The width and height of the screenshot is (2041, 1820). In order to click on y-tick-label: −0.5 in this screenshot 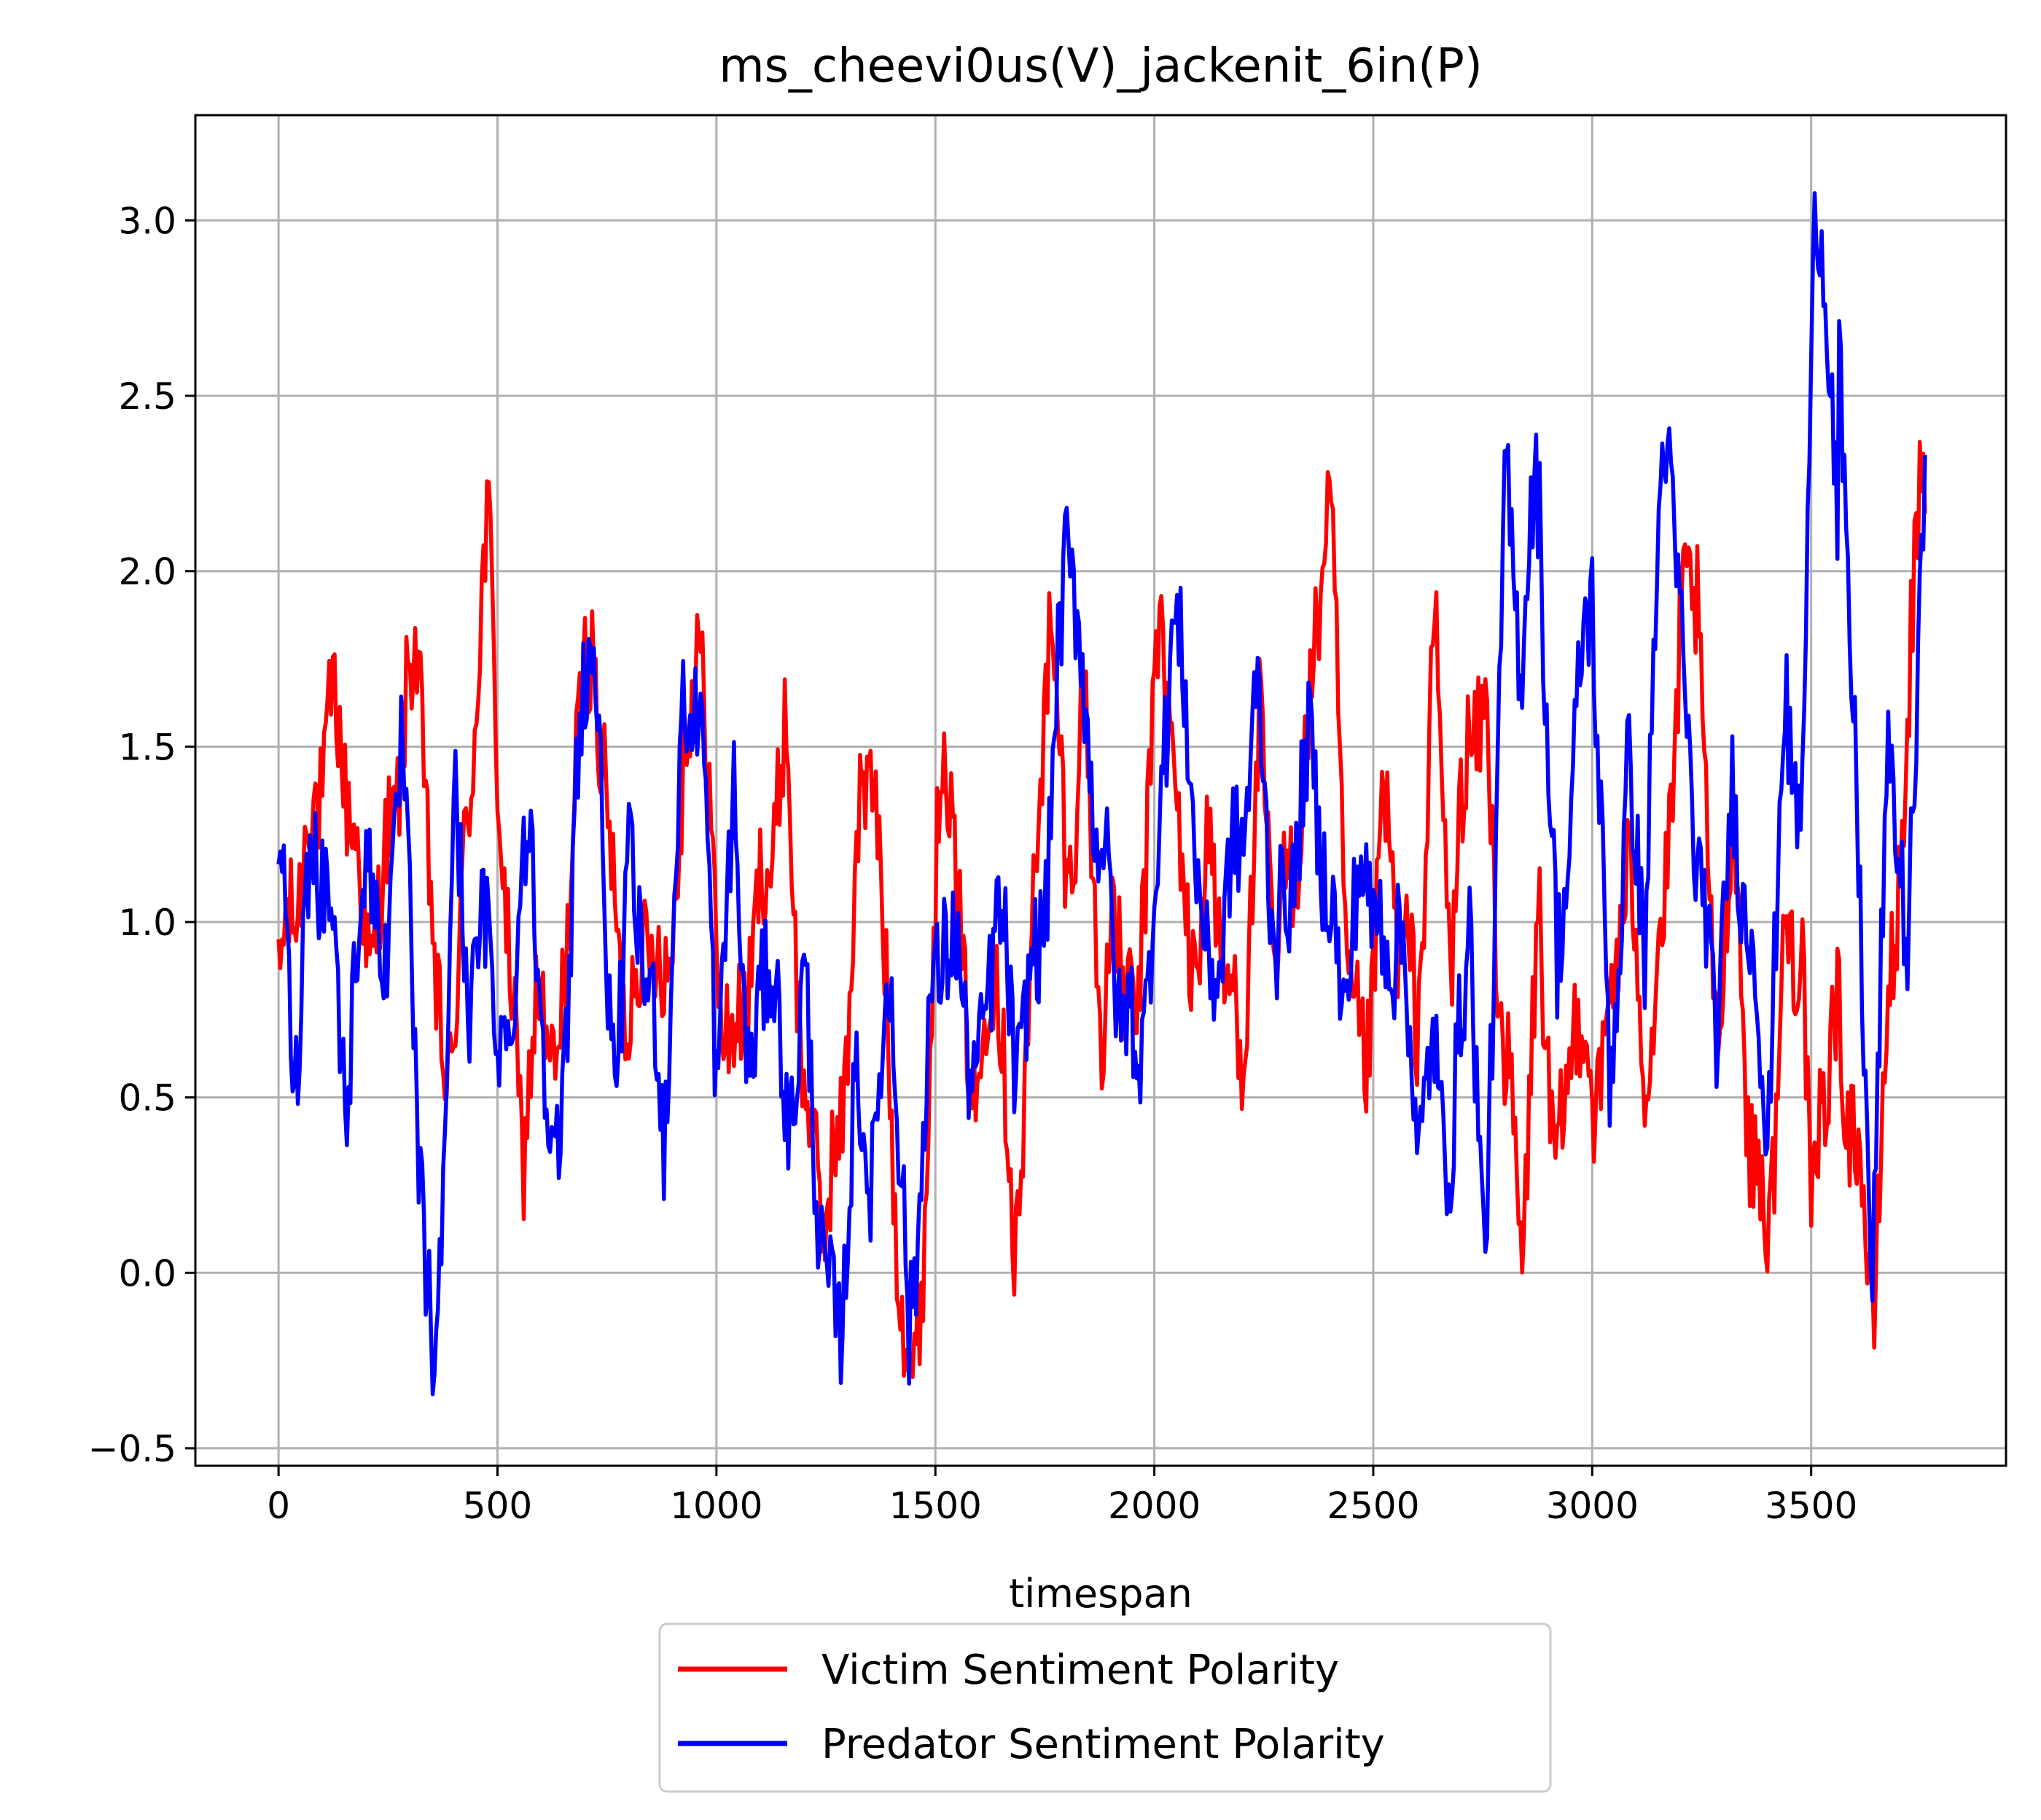, I will do `click(132, 1449)`.